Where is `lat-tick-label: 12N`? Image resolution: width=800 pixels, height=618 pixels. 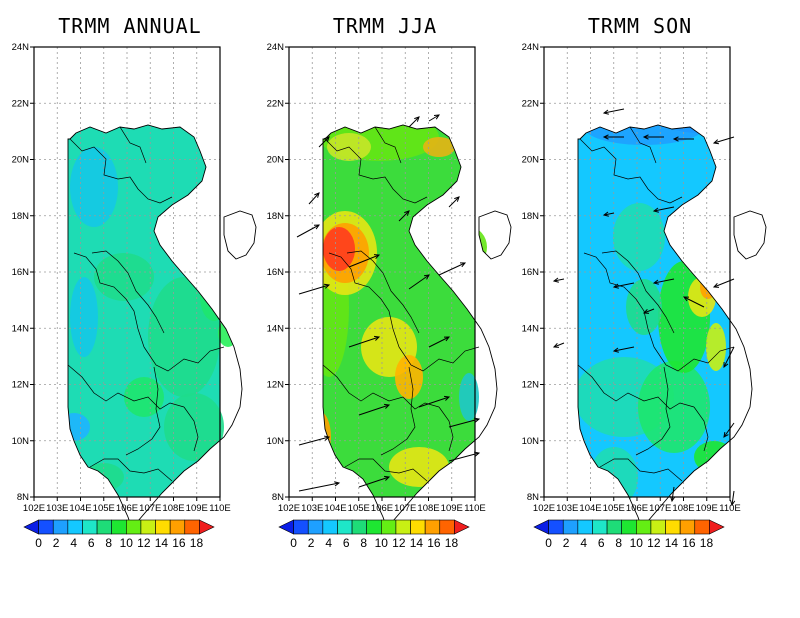
lat-tick-label: 12N is located at coordinates (276, 385).